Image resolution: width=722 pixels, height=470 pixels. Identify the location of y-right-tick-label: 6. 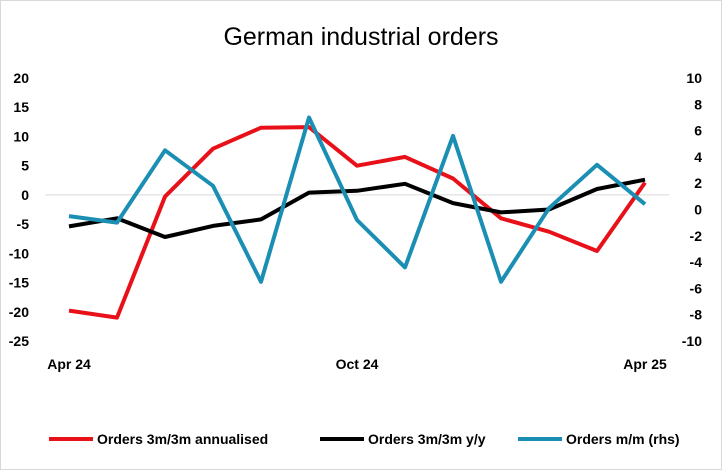
(698, 131).